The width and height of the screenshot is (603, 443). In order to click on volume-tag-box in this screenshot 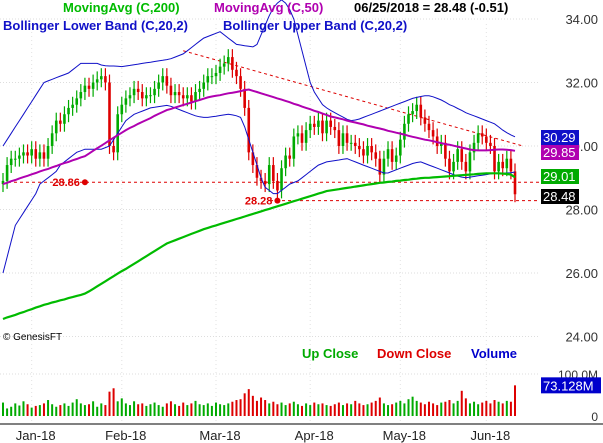, I will do `click(571, 385)`.